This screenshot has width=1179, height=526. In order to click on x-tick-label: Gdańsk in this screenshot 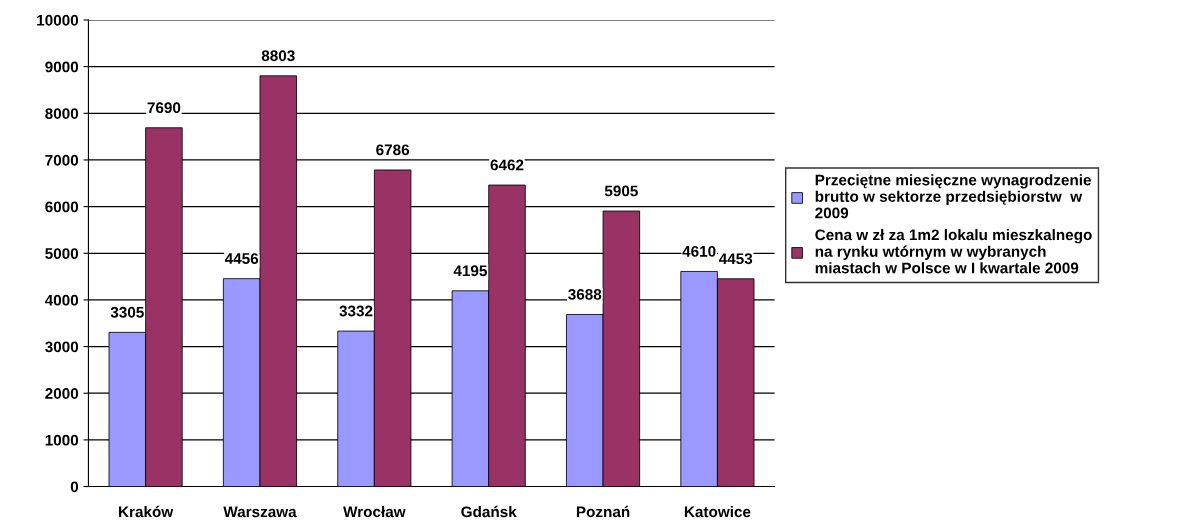, I will do `click(489, 511)`.